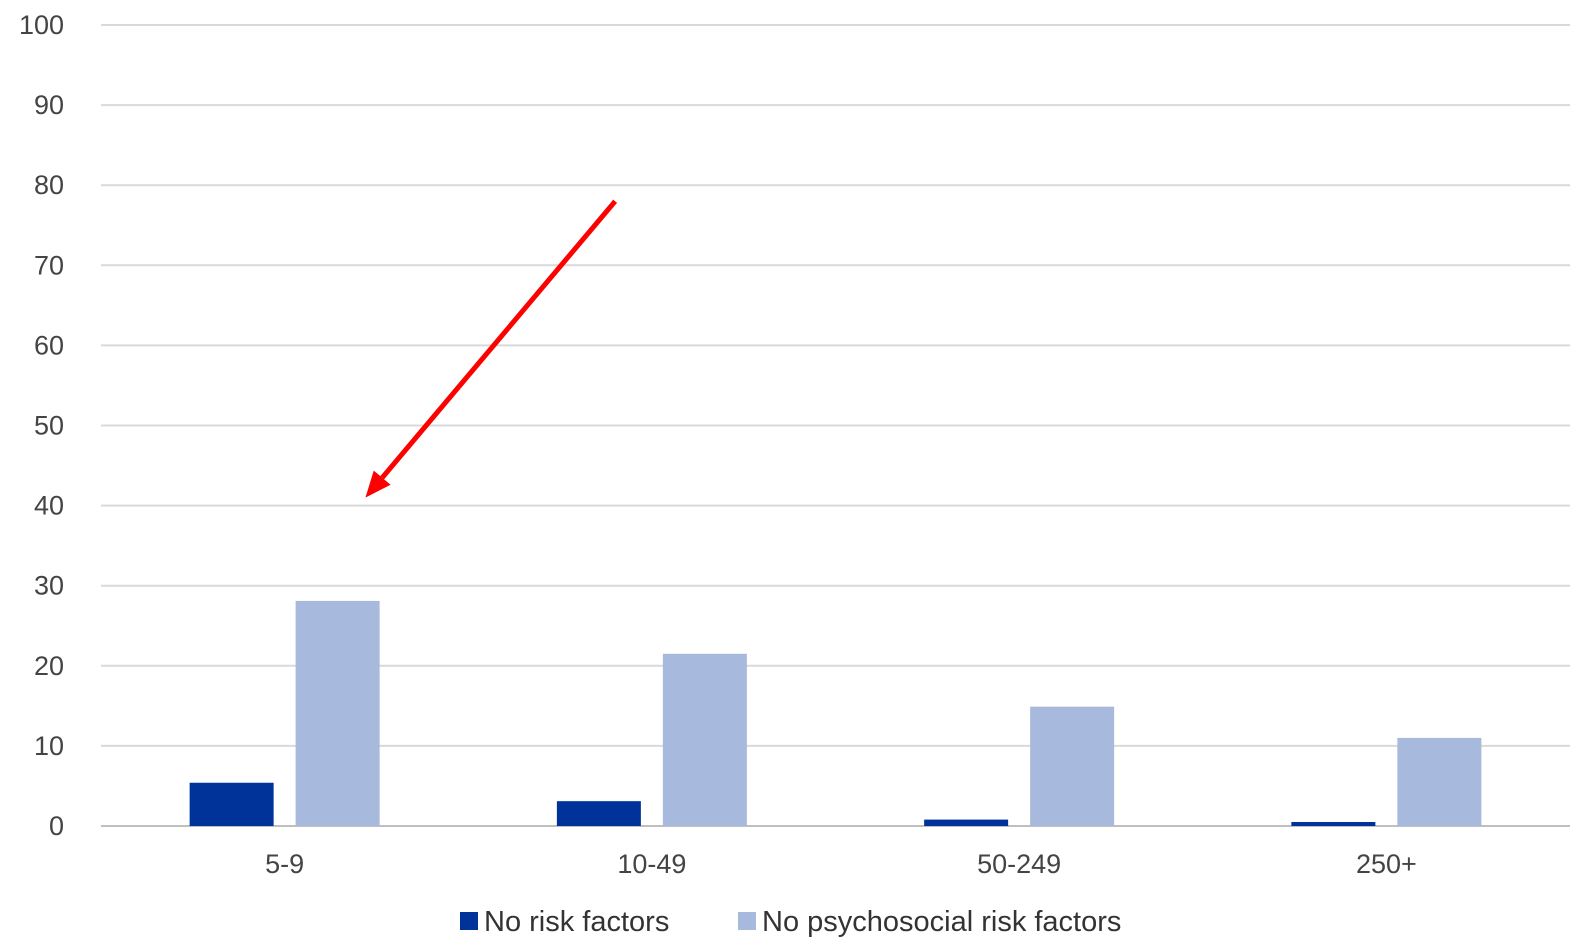 This screenshot has height=951, width=1589. Describe the element at coordinates (49, 185) in the screenshot. I see `y-tick-label: 80` at that location.